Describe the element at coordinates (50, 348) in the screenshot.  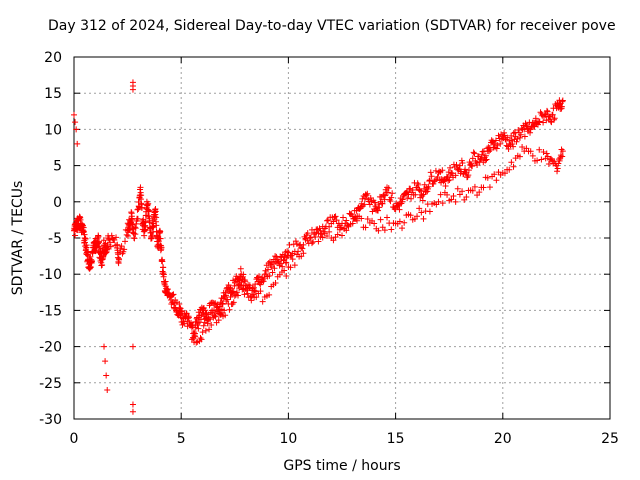
I see `y-tick-label: -20` at that location.